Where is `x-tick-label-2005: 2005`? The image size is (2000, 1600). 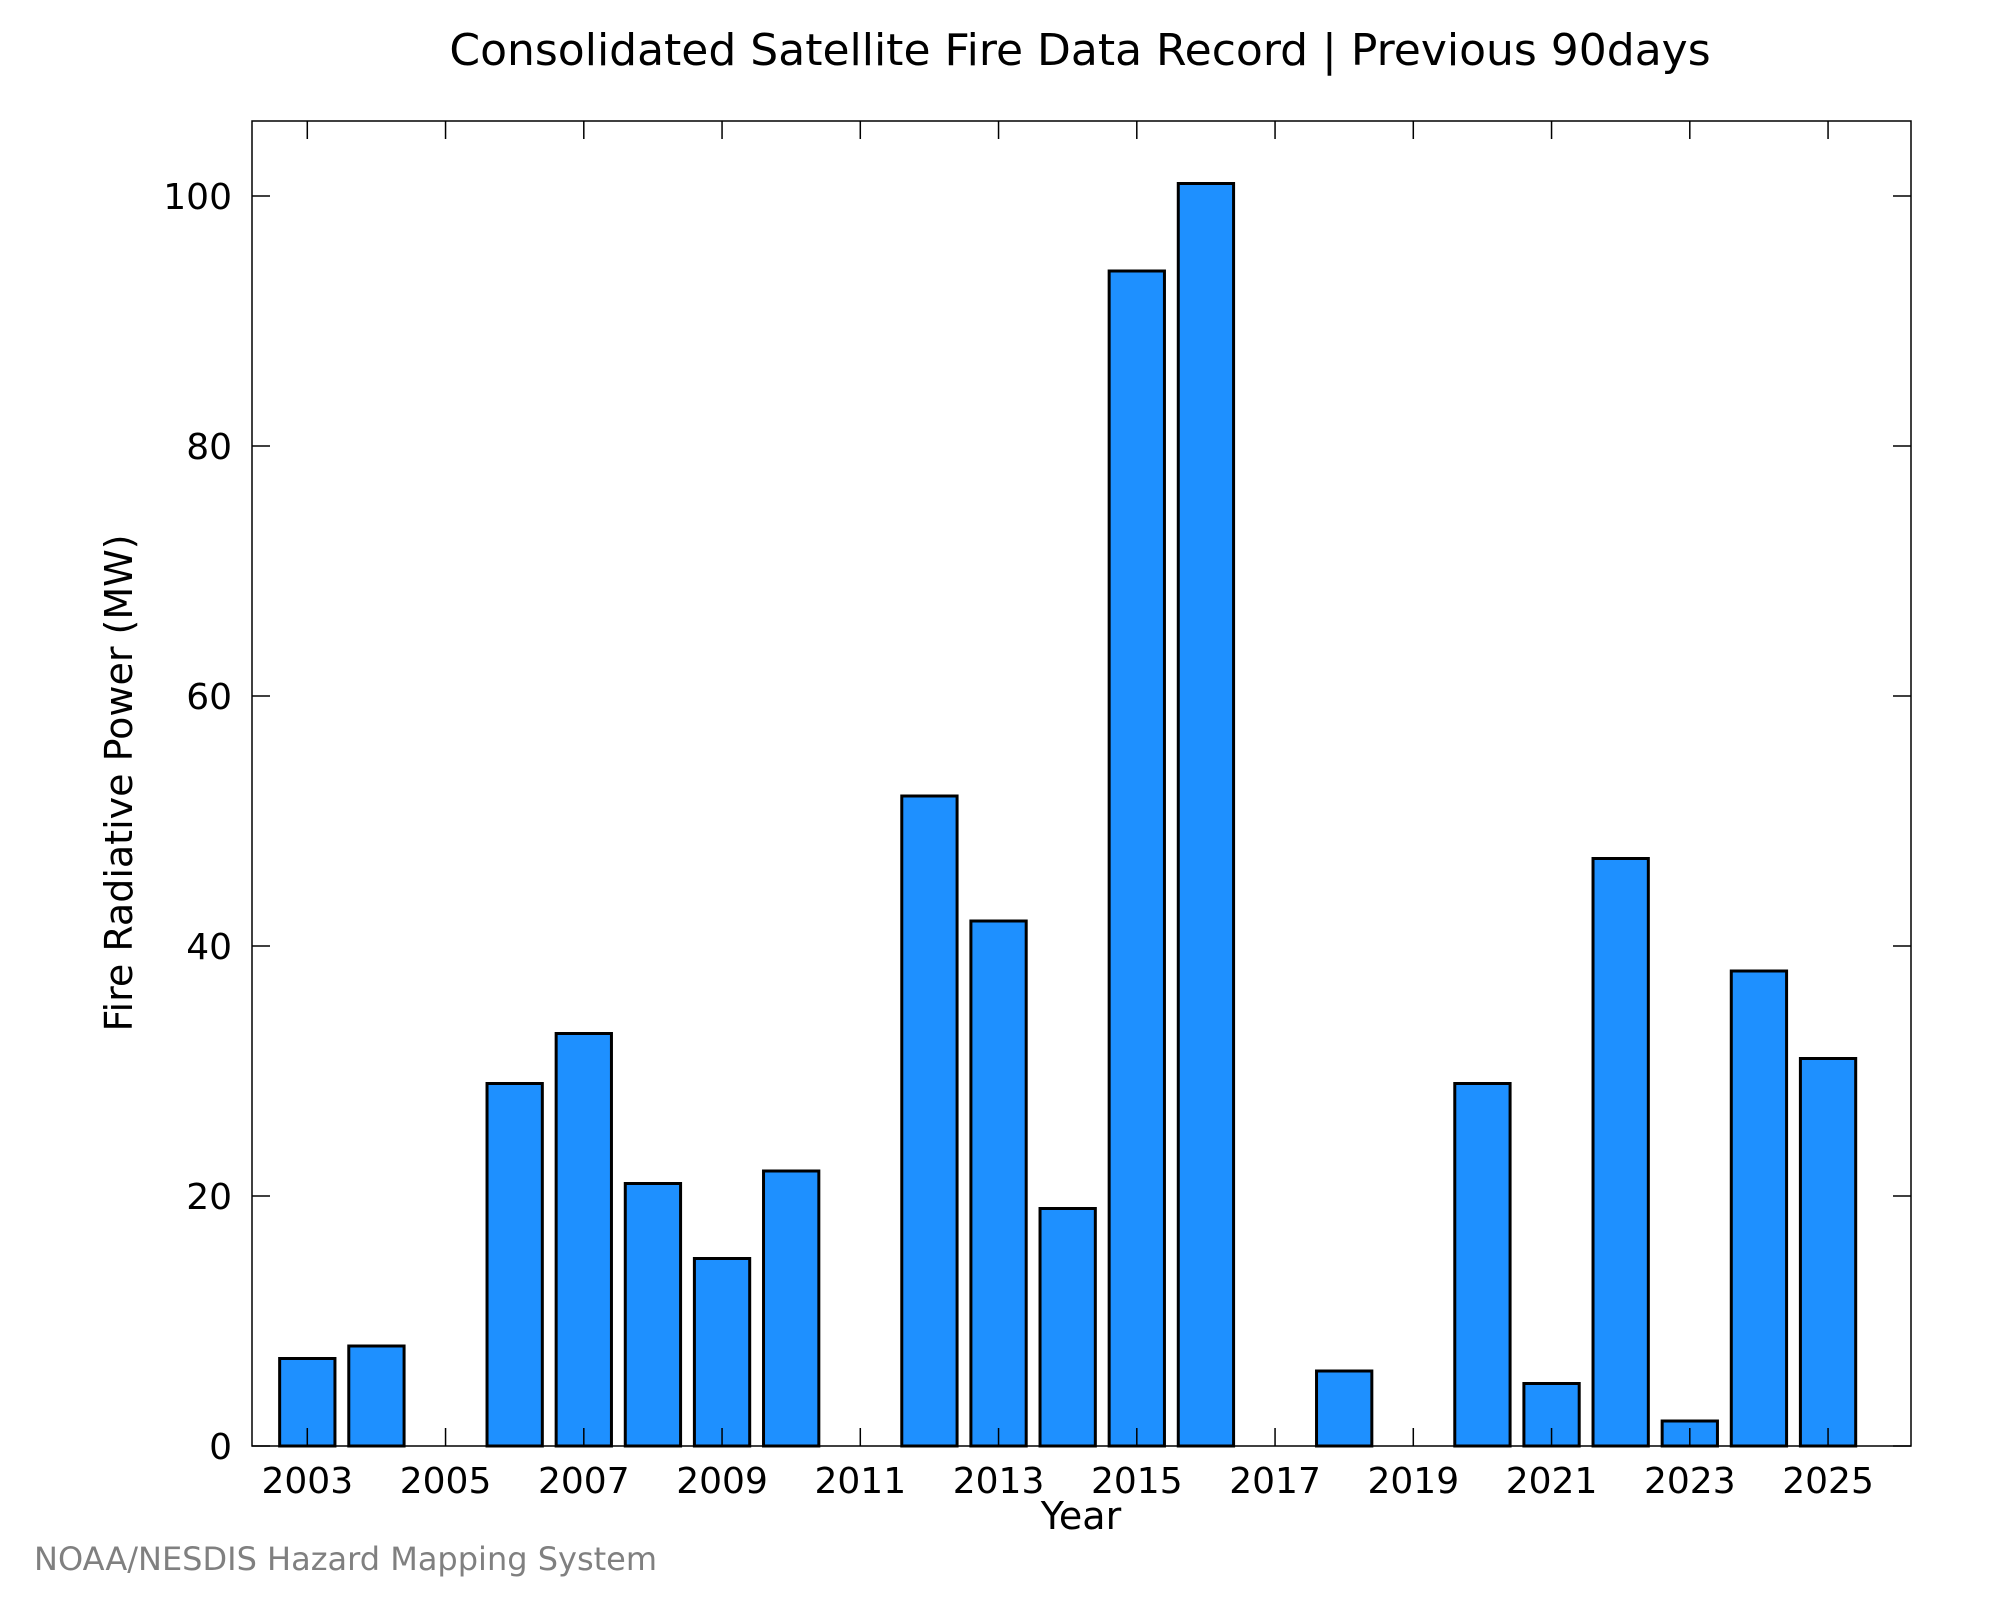
x-tick-label-2005: 2005 is located at coordinates (446, 1481).